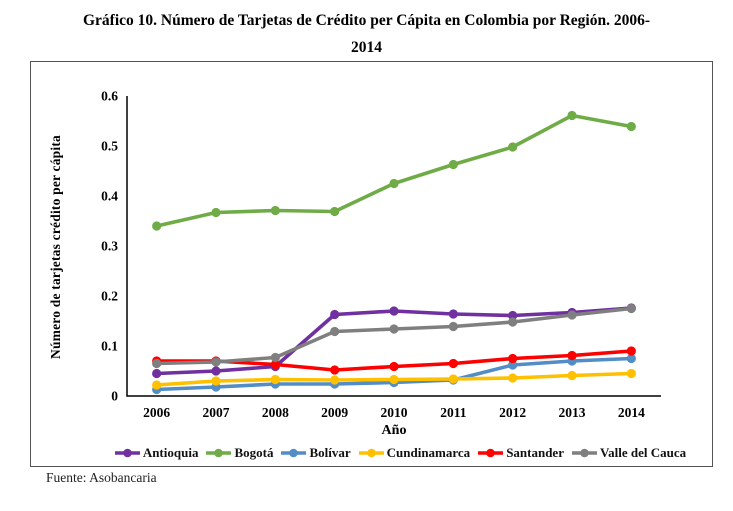 This screenshot has width=733, height=511. What do you see at coordinates (55, 247) in the screenshot?
I see `y-axis-title: Número de tarjetas crédito per cápita` at bounding box center [55, 247].